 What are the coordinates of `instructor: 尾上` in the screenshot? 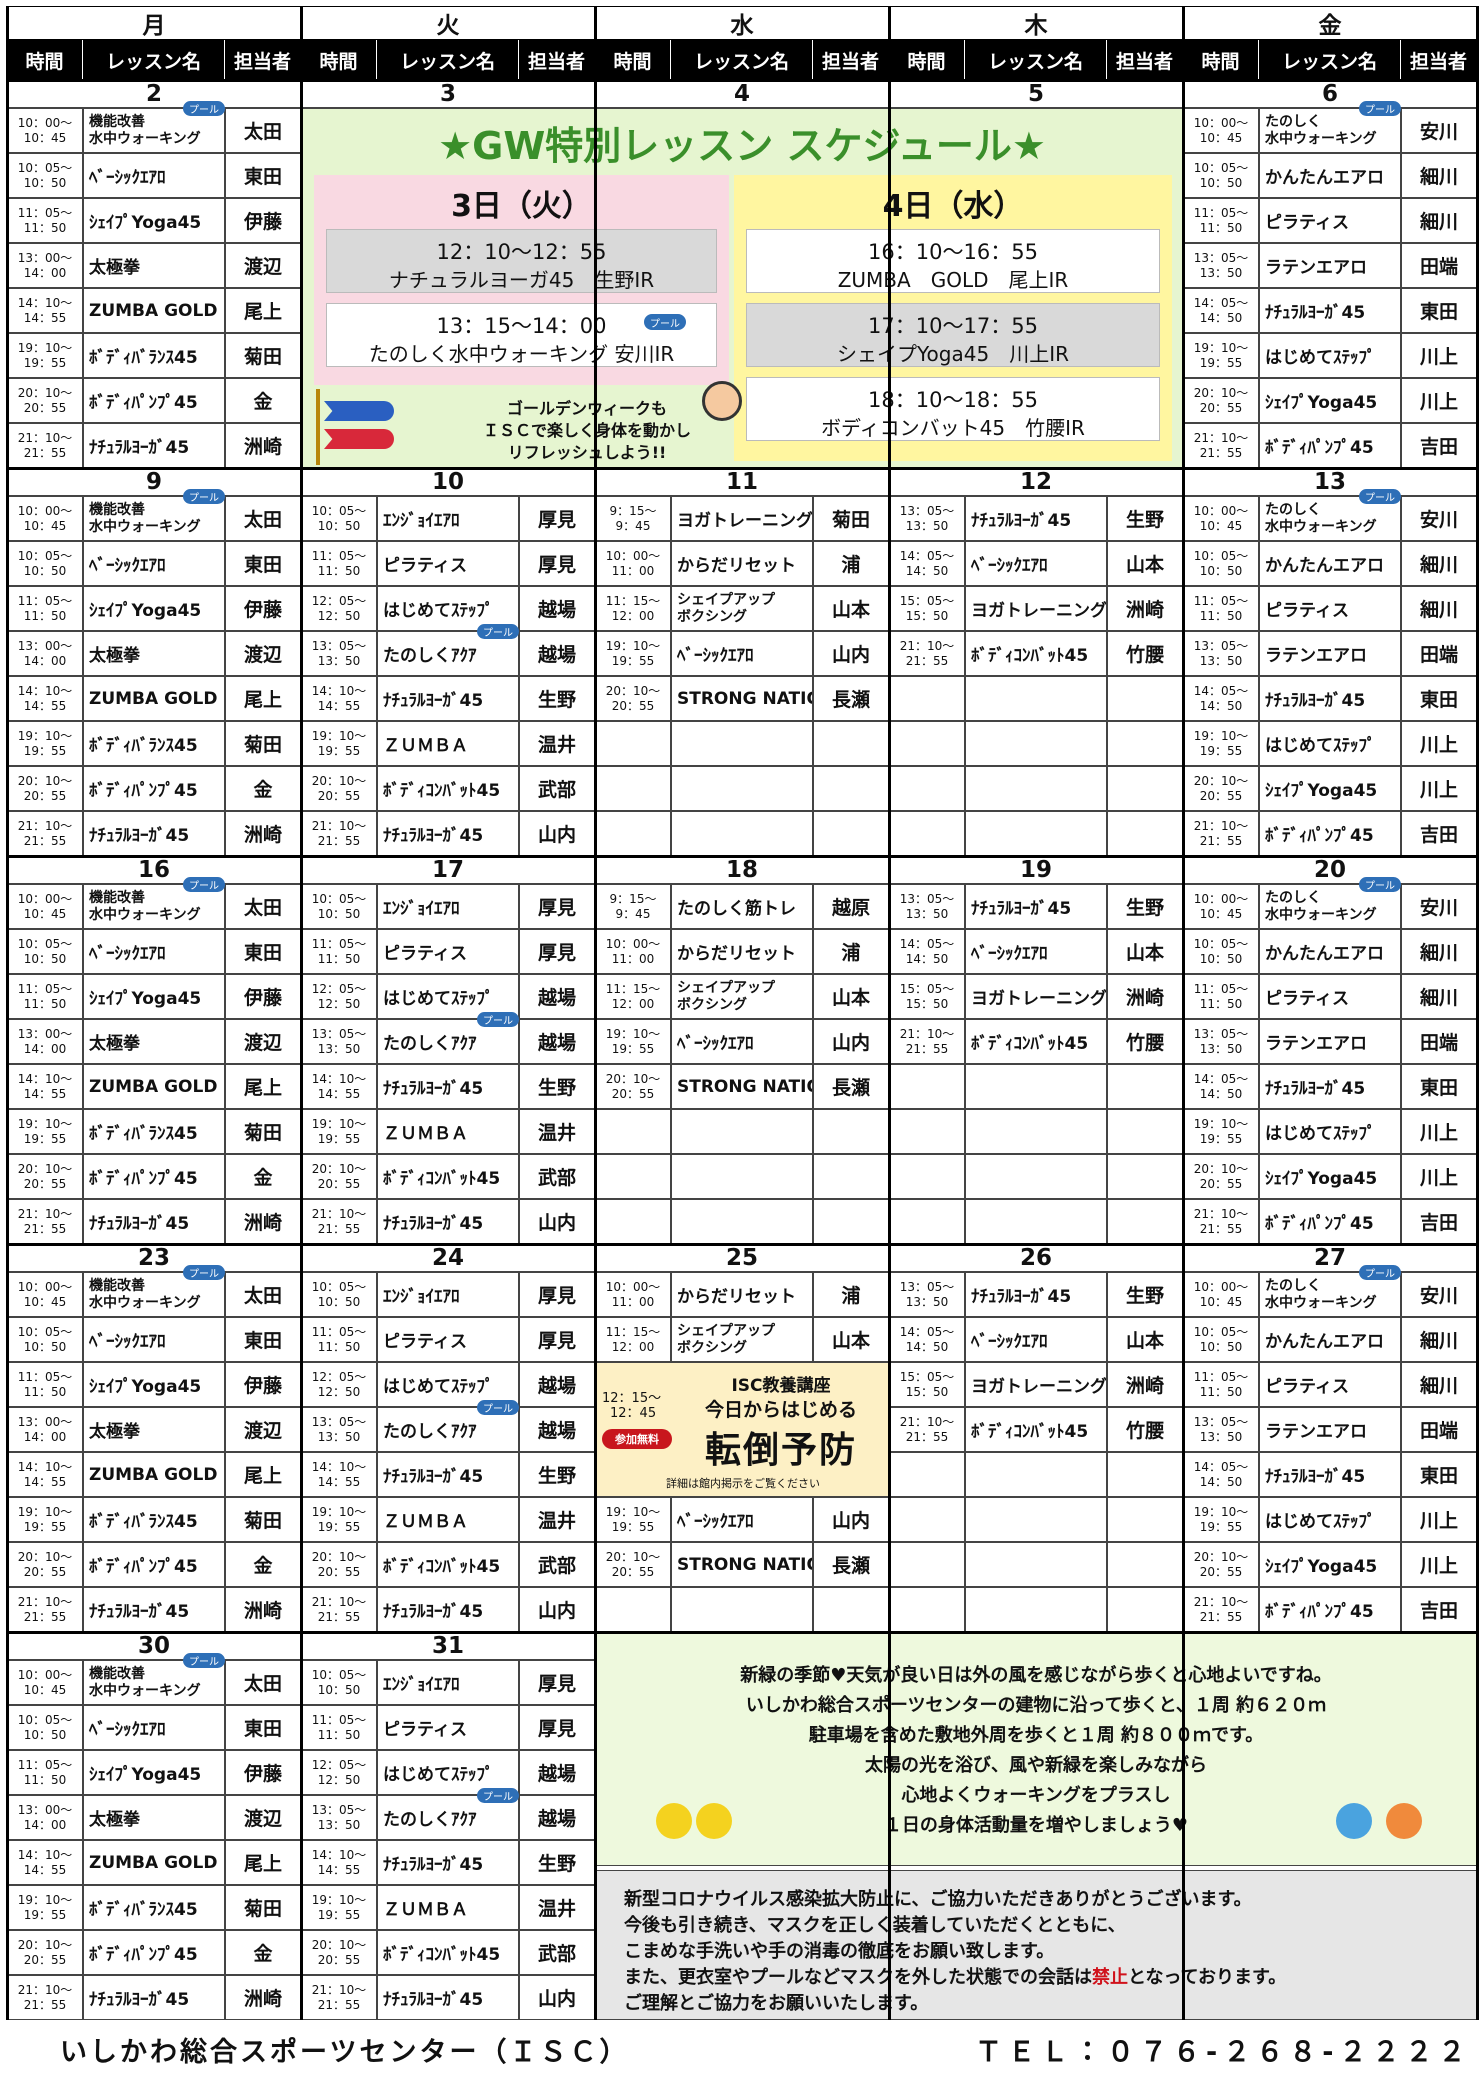 It's located at (263, 1474).